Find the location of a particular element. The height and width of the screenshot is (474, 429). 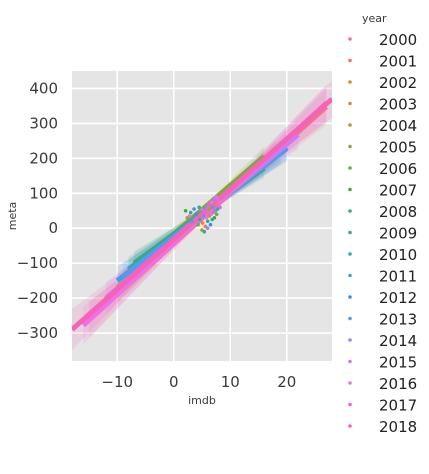

legend-label: 2004 is located at coordinates (398, 126).